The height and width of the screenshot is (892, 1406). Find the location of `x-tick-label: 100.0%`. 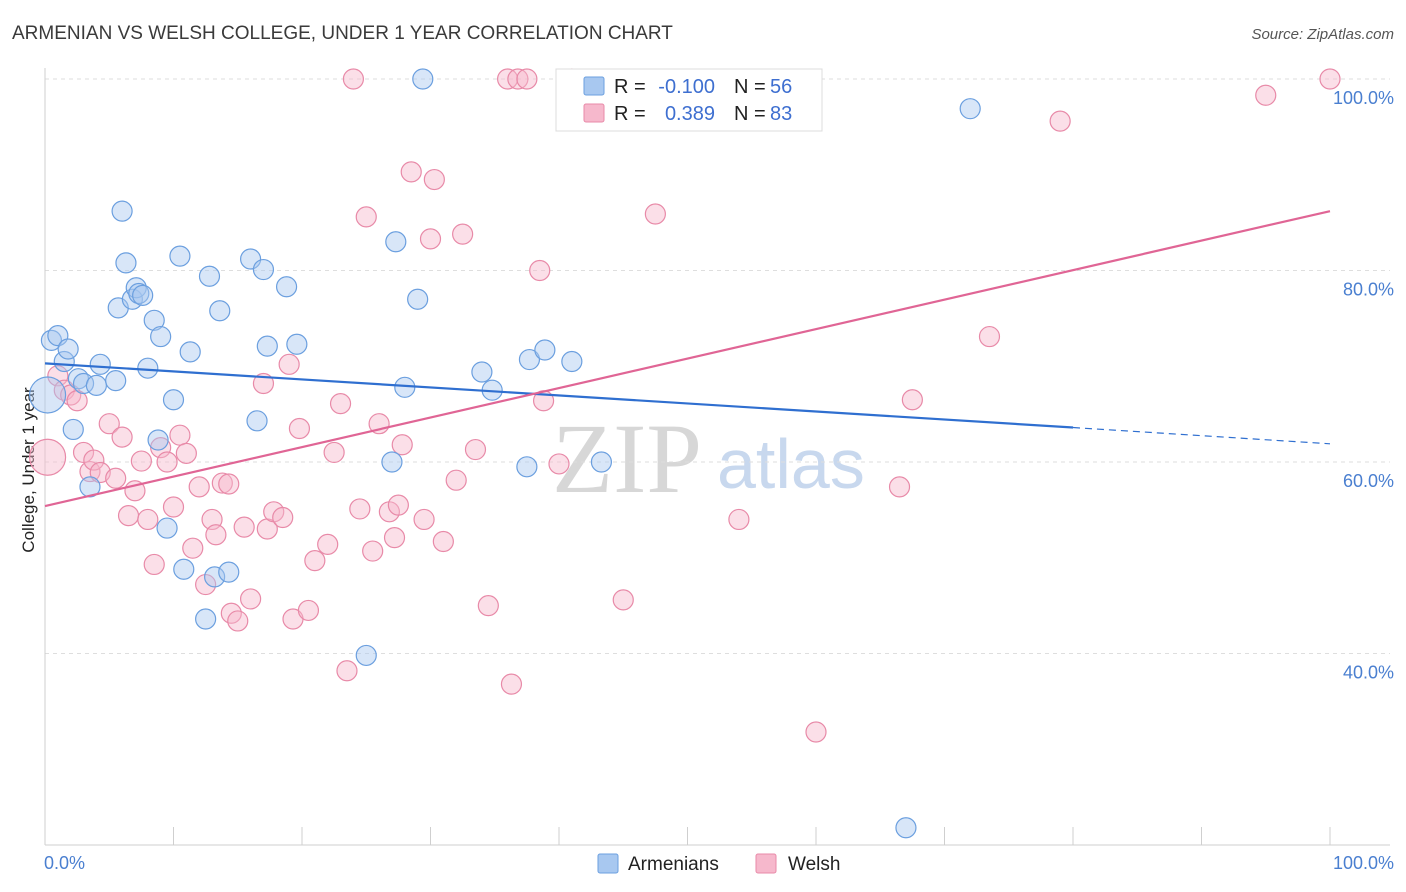

x-tick-label: 100.0% is located at coordinates (1363, 863).